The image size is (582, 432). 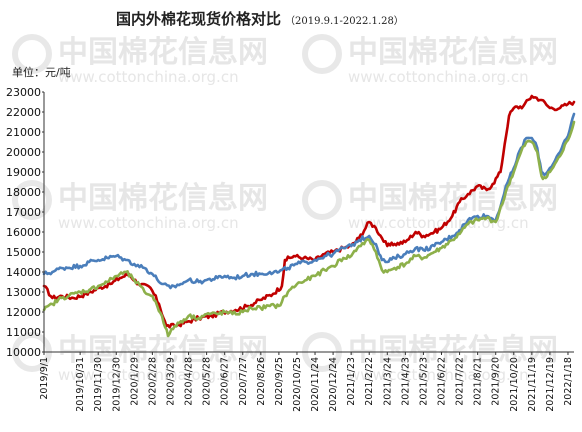 What do you see at coordinates (315, 384) in the screenshot?
I see `x-tick-label: 2020/11/24` at bounding box center [315, 384].